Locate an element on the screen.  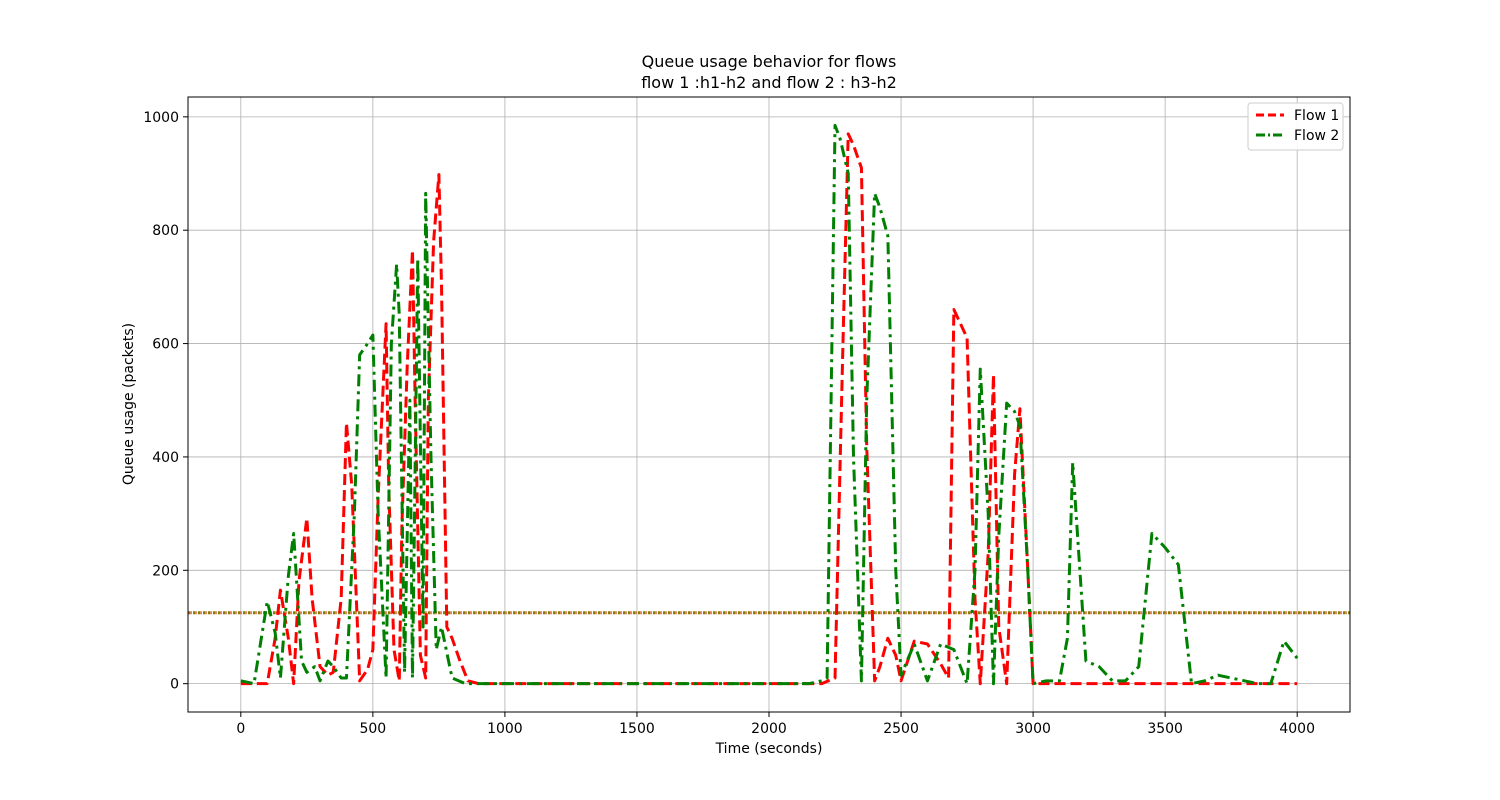
legend: Flow 1 Flow 2 is located at coordinates (1295, 126).